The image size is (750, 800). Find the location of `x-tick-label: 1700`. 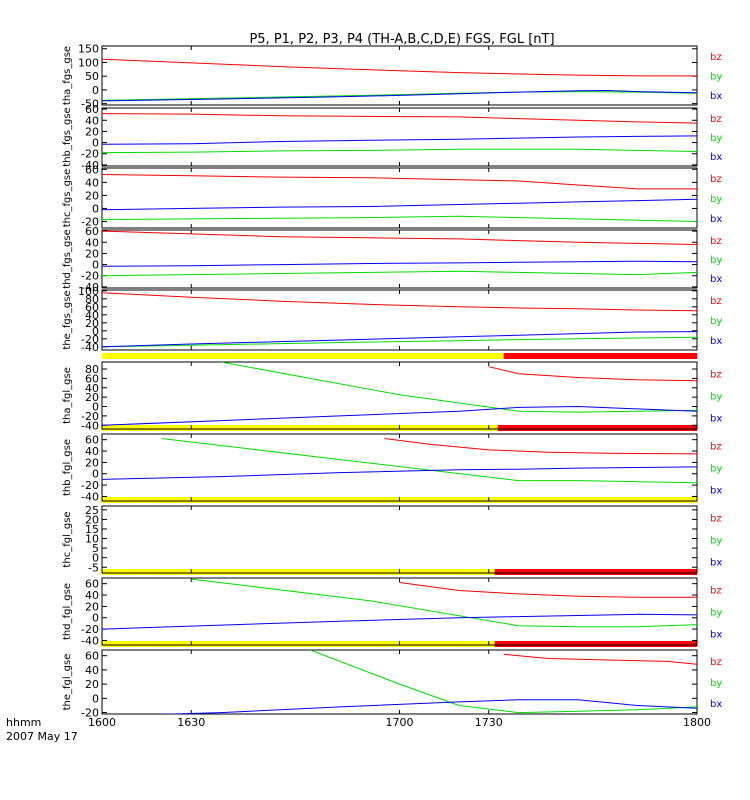

x-tick-label: 1700 is located at coordinates (400, 722).